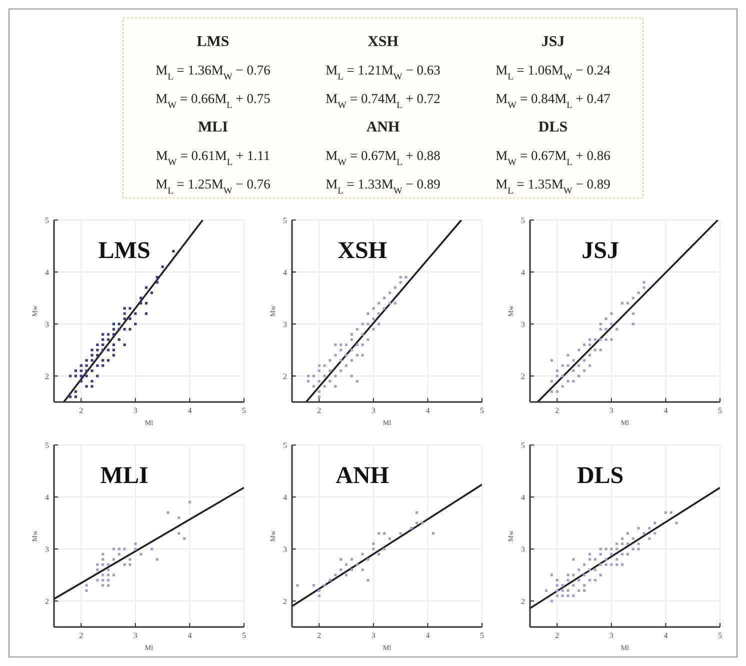 The image size is (746, 666). What do you see at coordinates (213, 72) in the screenshot?
I see `text: M$_{L}$ = 1.36M$_{W}$ − 0.76` at bounding box center [213, 72].